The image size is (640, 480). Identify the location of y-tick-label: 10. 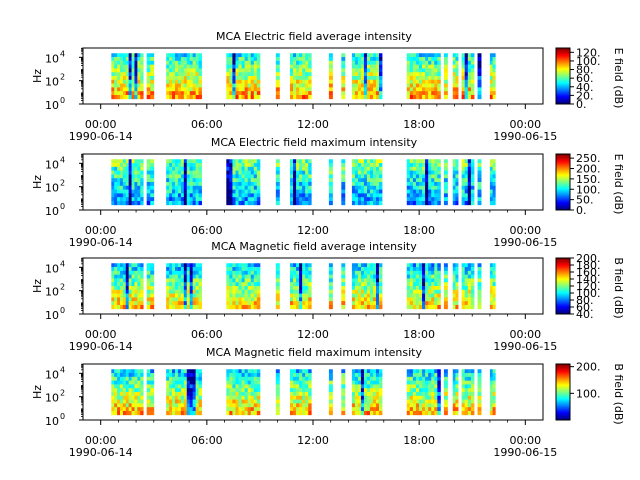
(52, 105).